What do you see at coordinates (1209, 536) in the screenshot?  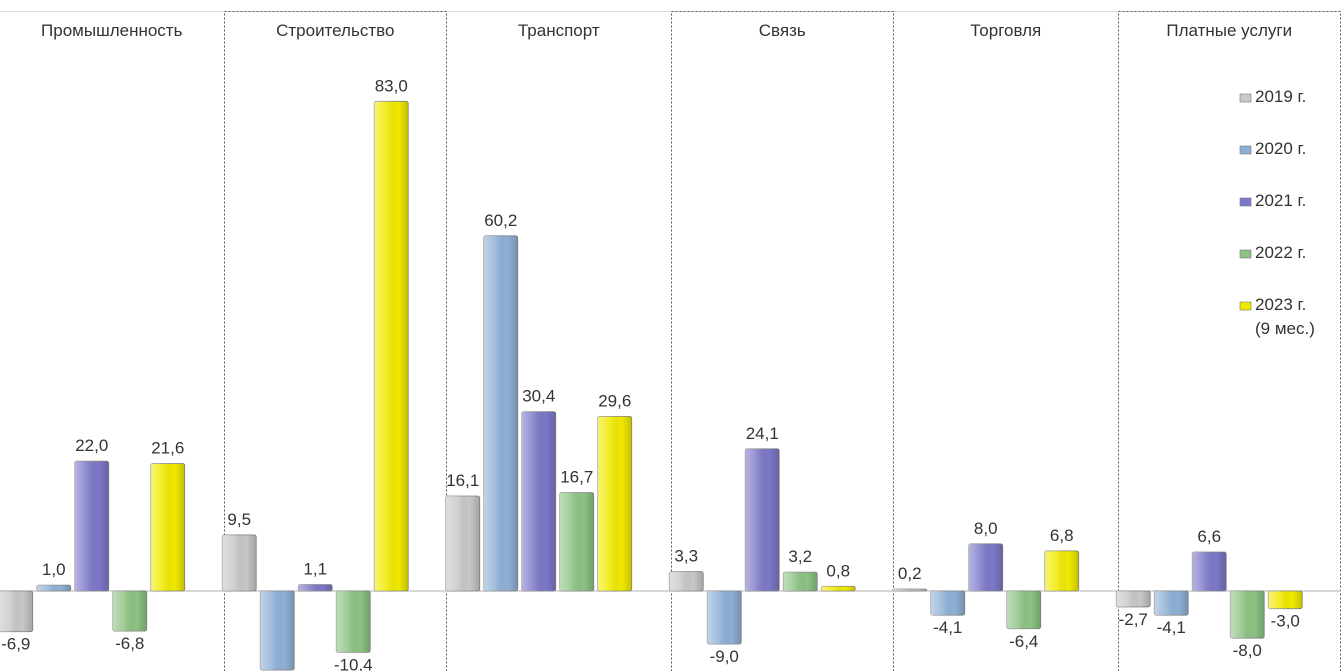 I see `data-label: 6,6` at bounding box center [1209, 536].